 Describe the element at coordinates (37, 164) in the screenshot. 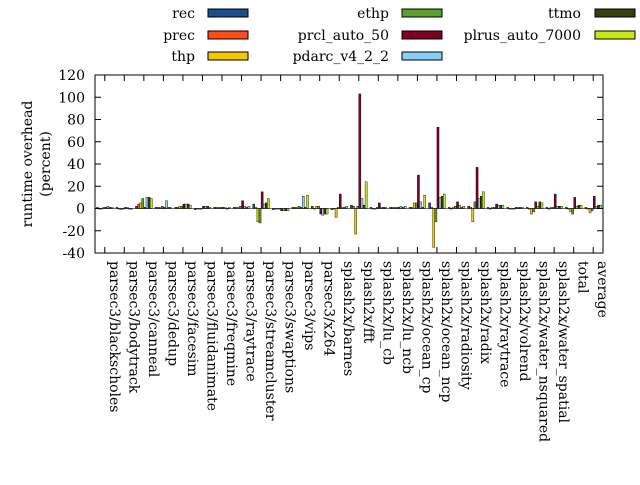

I see `y-axis-label: runtime overhead (percent)` at that location.